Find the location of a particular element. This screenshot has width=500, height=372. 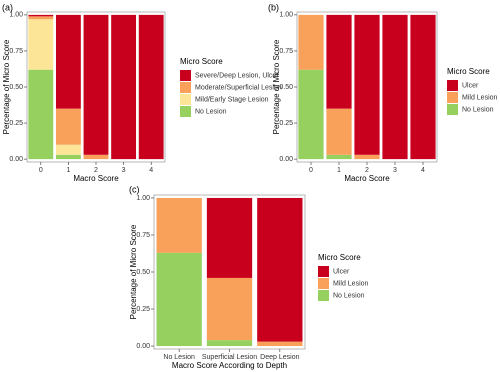

legend-label: Moderate/Superficial Lesion is located at coordinates (238, 87).